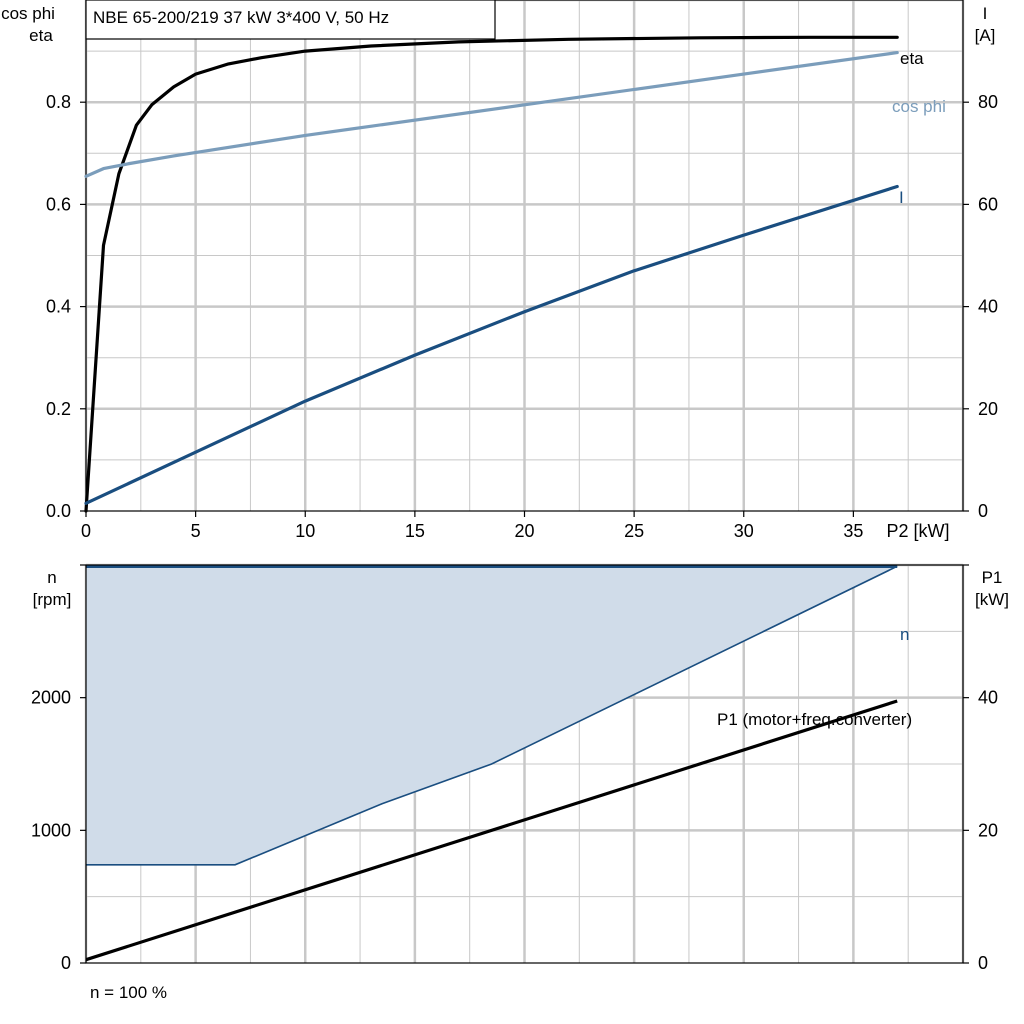 The width and height of the screenshot is (1024, 1024). Describe the element at coordinates (51, 830) in the screenshot. I see `bottom-left-tick-label: 1000` at that location.